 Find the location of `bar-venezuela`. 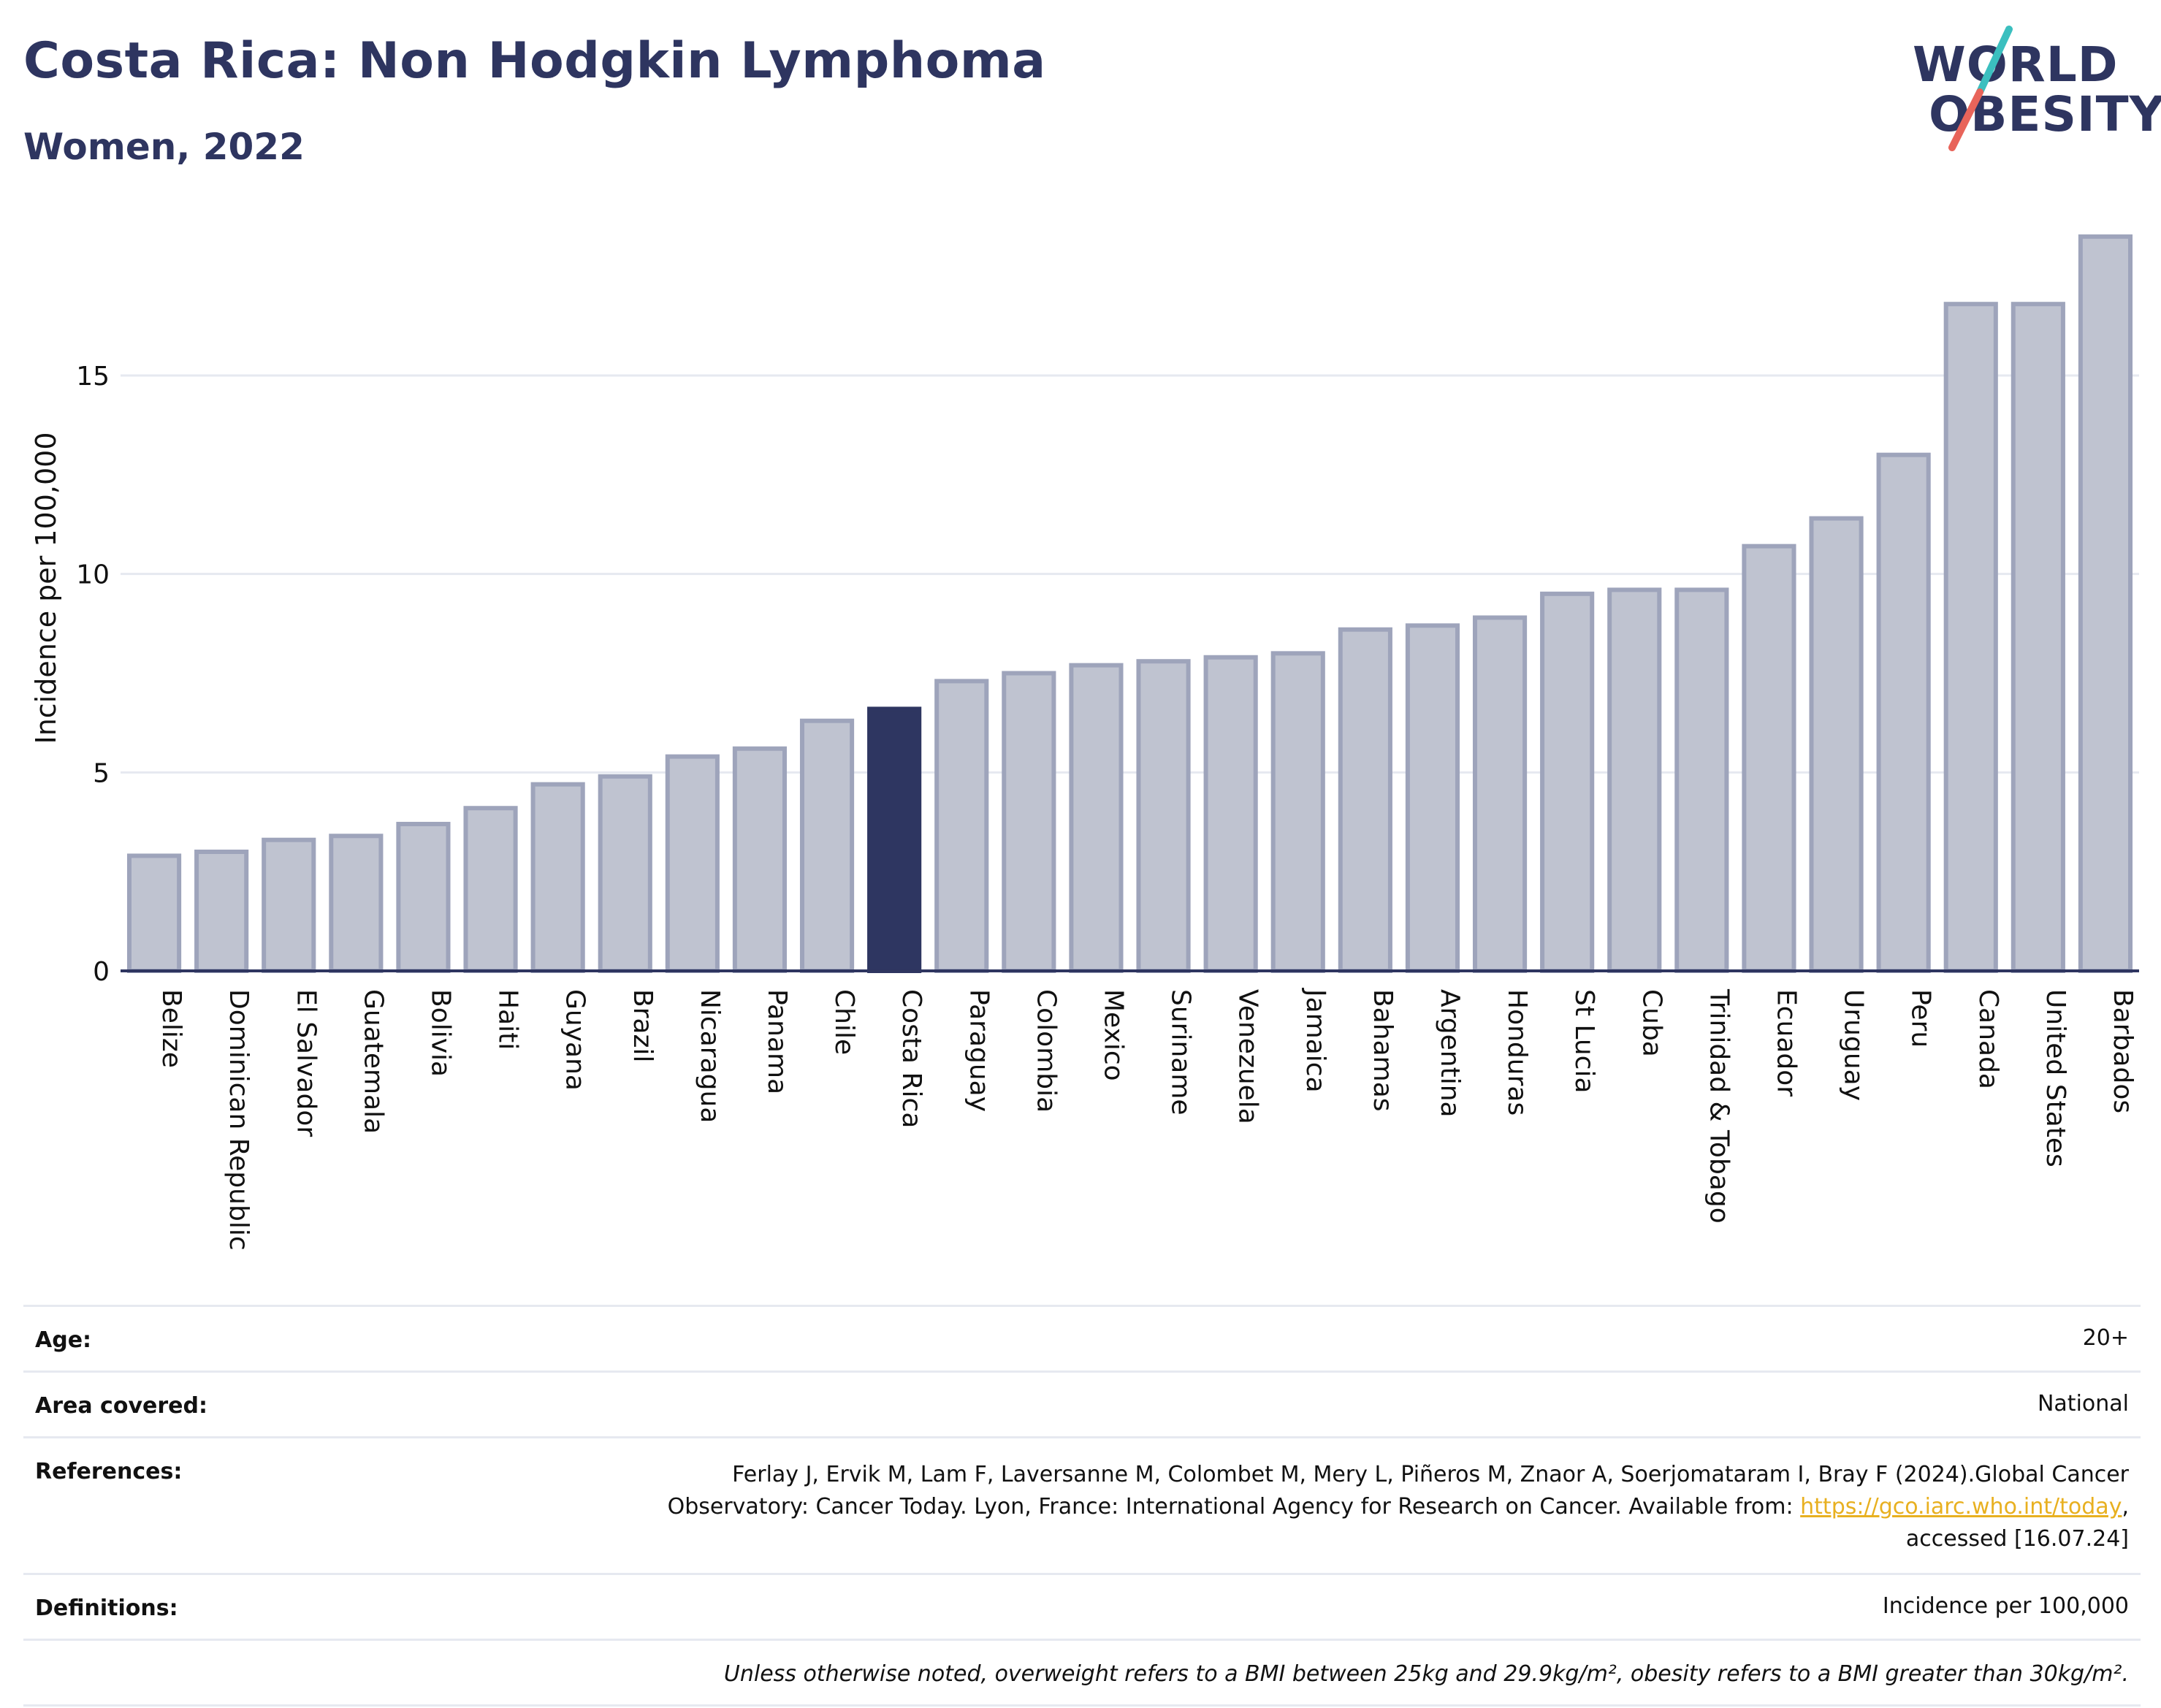

bar-venezuela is located at coordinates (1231, 814).